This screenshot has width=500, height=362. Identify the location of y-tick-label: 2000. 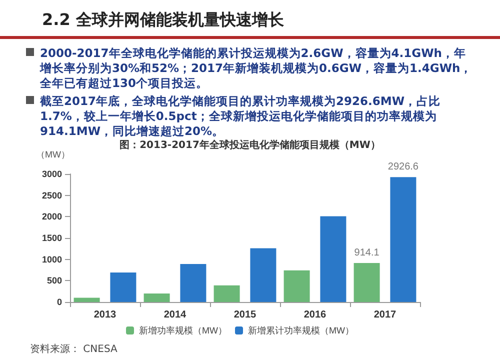
(52, 217).